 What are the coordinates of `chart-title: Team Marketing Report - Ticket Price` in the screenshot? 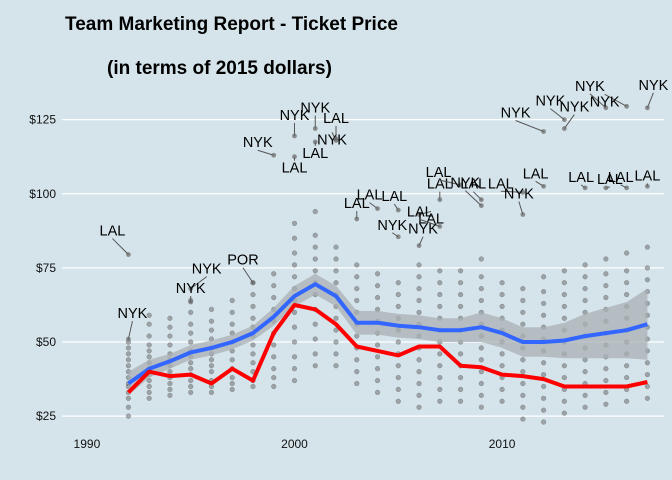 It's located at (231, 24).